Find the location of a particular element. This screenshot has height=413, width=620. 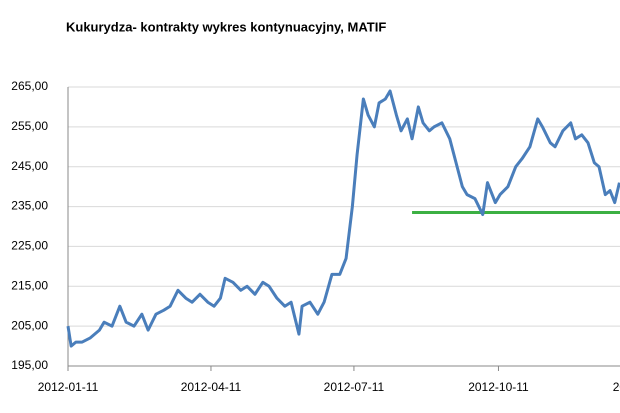

x-tick-label: 2012-04-11 is located at coordinates (211, 387).